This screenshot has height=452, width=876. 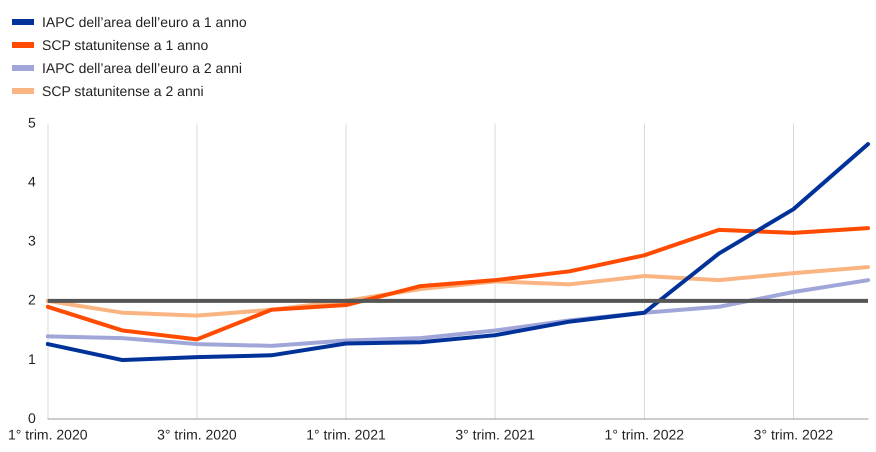 I want to click on x-tick-label: 1° trim. 2022, so click(x=644, y=434).